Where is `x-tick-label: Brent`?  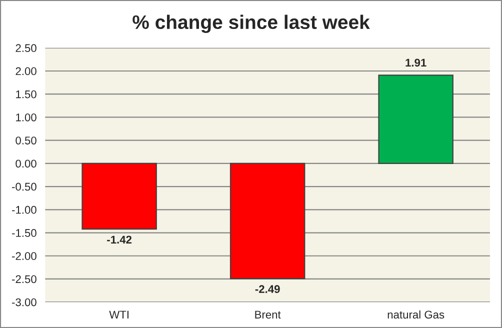
x-tick-label: Brent is located at coordinates (268, 314).